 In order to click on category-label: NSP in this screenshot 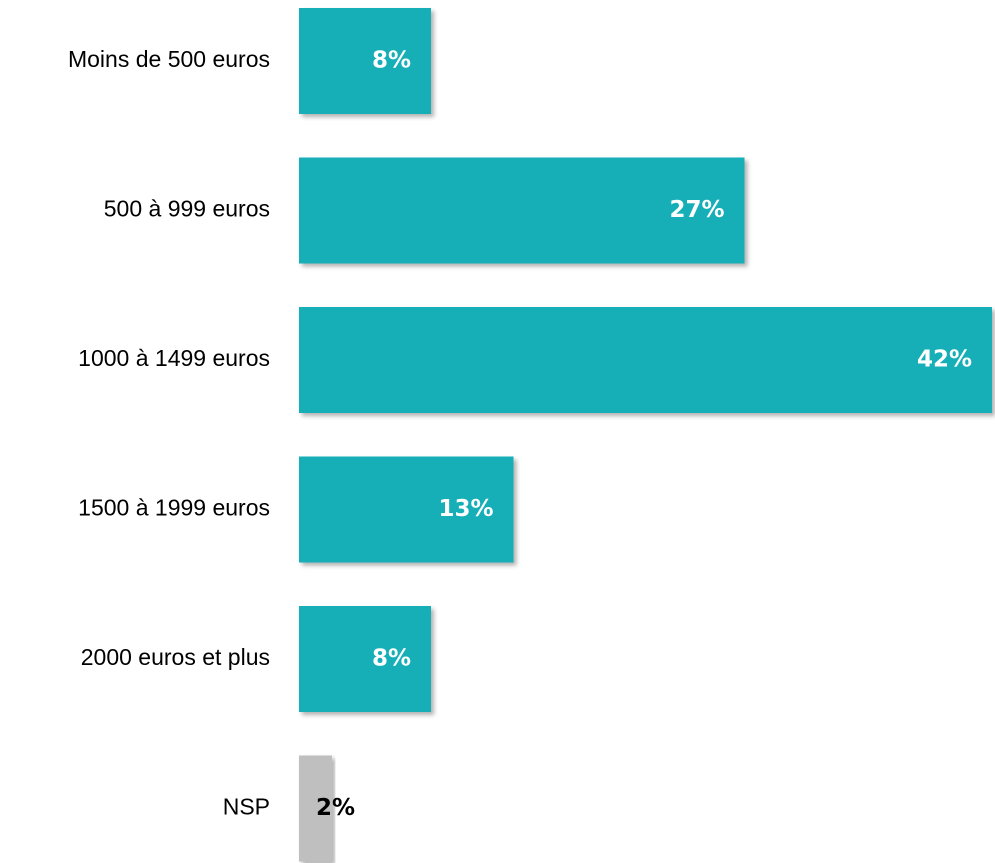, I will do `click(246, 807)`.